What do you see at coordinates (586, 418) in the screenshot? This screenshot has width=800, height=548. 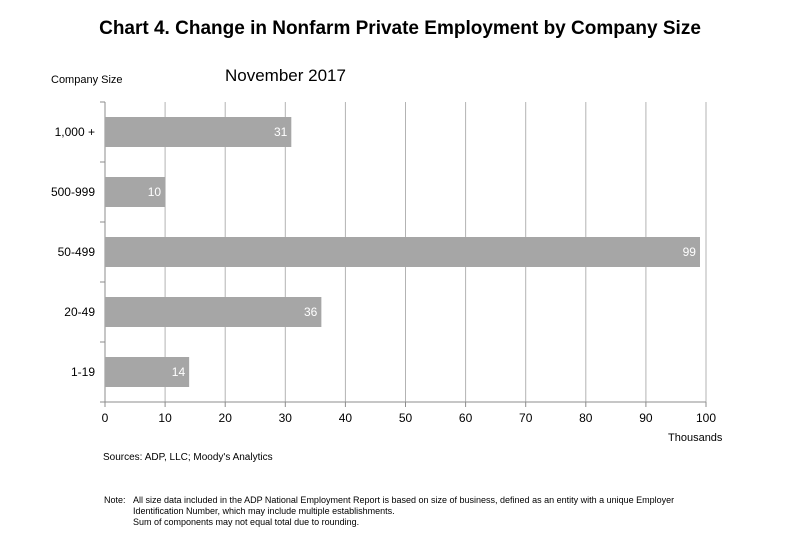 I see `x-tick-label: 80` at bounding box center [586, 418].